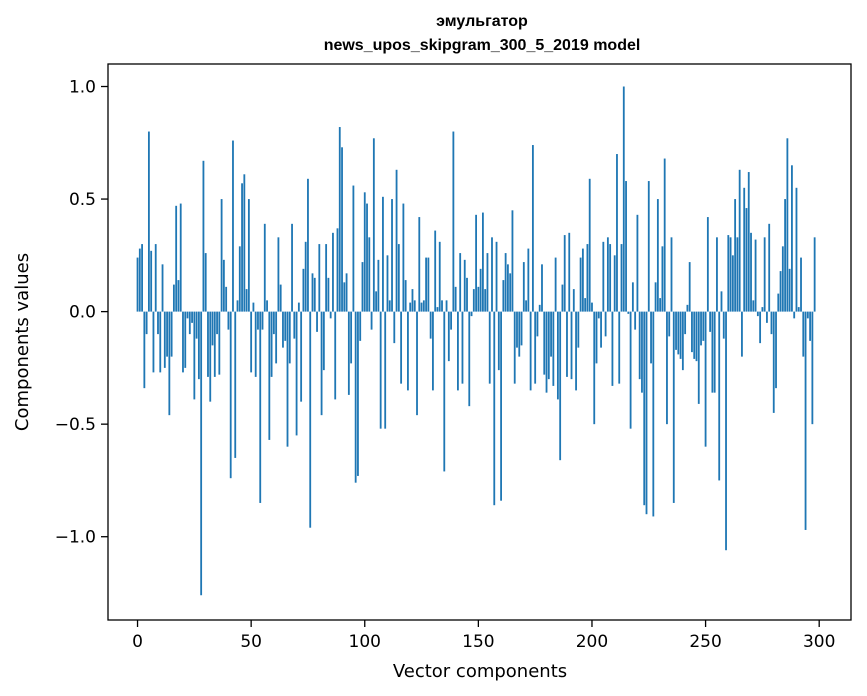 Image resolution: width=867 pixels, height=696 pixels. What do you see at coordinates (482, 45) in the screenshot?
I see `chart-subtitle: news_upos_skipgram_300_5_2019 model` at bounding box center [482, 45].